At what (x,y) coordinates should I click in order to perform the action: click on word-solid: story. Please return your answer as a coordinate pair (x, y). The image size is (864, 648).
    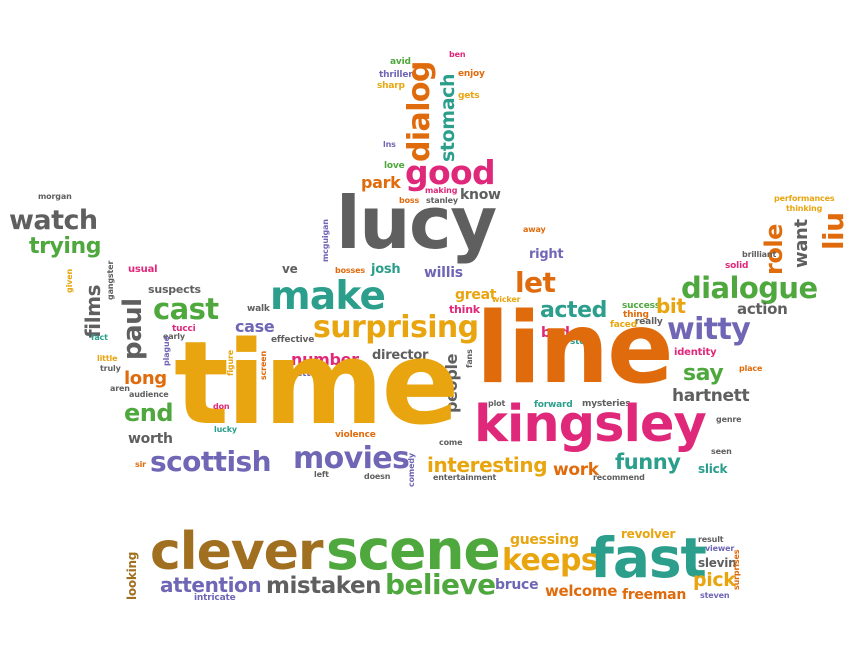
    Looking at the image, I should click on (583, 342).